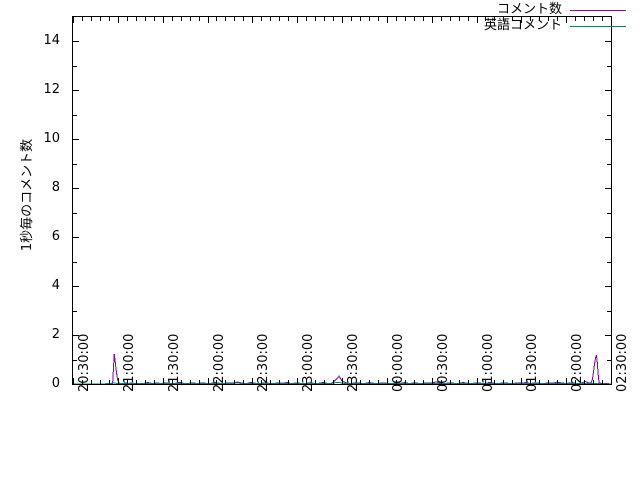  What do you see at coordinates (51, 41) in the screenshot?
I see `y-axis-tick-label: 14` at bounding box center [51, 41].